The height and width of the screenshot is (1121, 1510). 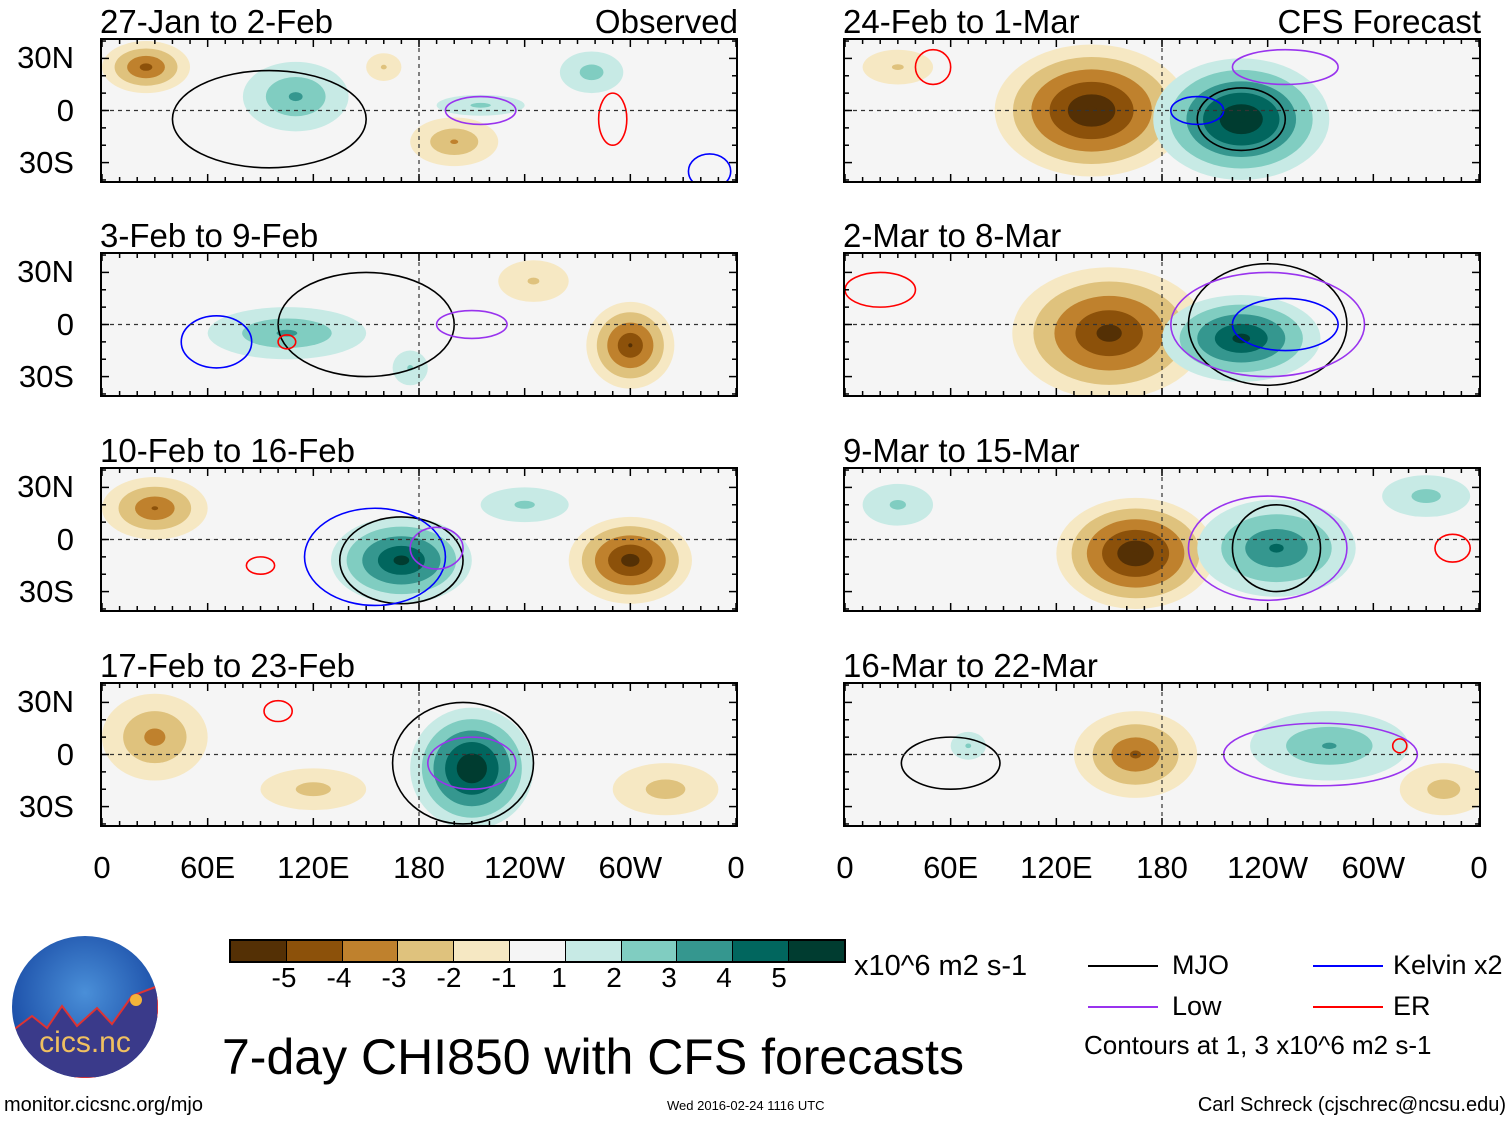 What do you see at coordinates (1200, 965) in the screenshot?
I see `legend-mjo: MJO` at bounding box center [1200, 965].